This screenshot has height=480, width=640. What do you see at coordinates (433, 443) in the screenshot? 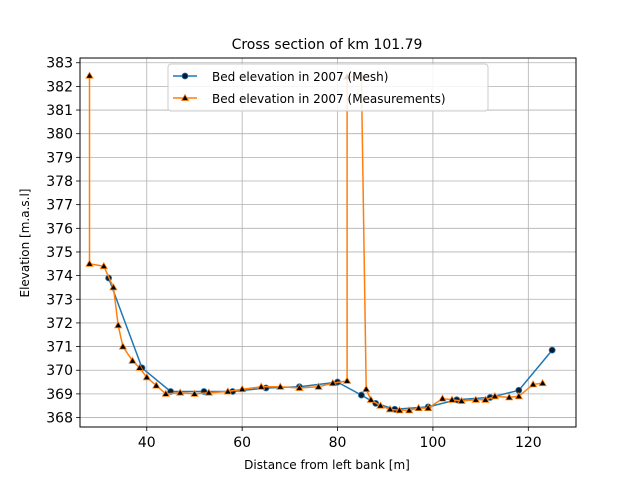
I see `x-tick-label: 100` at bounding box center [433, 443].